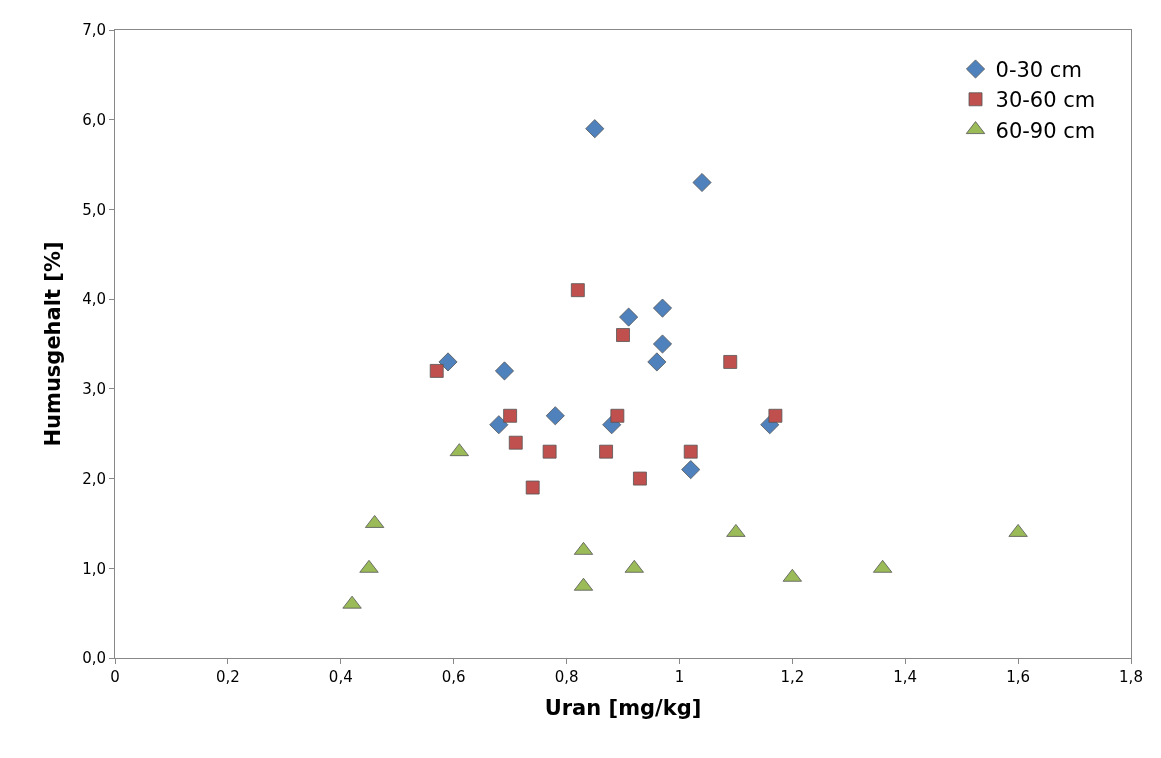  What do you see at coordinates (94, 30) in the screenshot?
I see `y-tick-label: 7,0` at bounding box center [94, 30].